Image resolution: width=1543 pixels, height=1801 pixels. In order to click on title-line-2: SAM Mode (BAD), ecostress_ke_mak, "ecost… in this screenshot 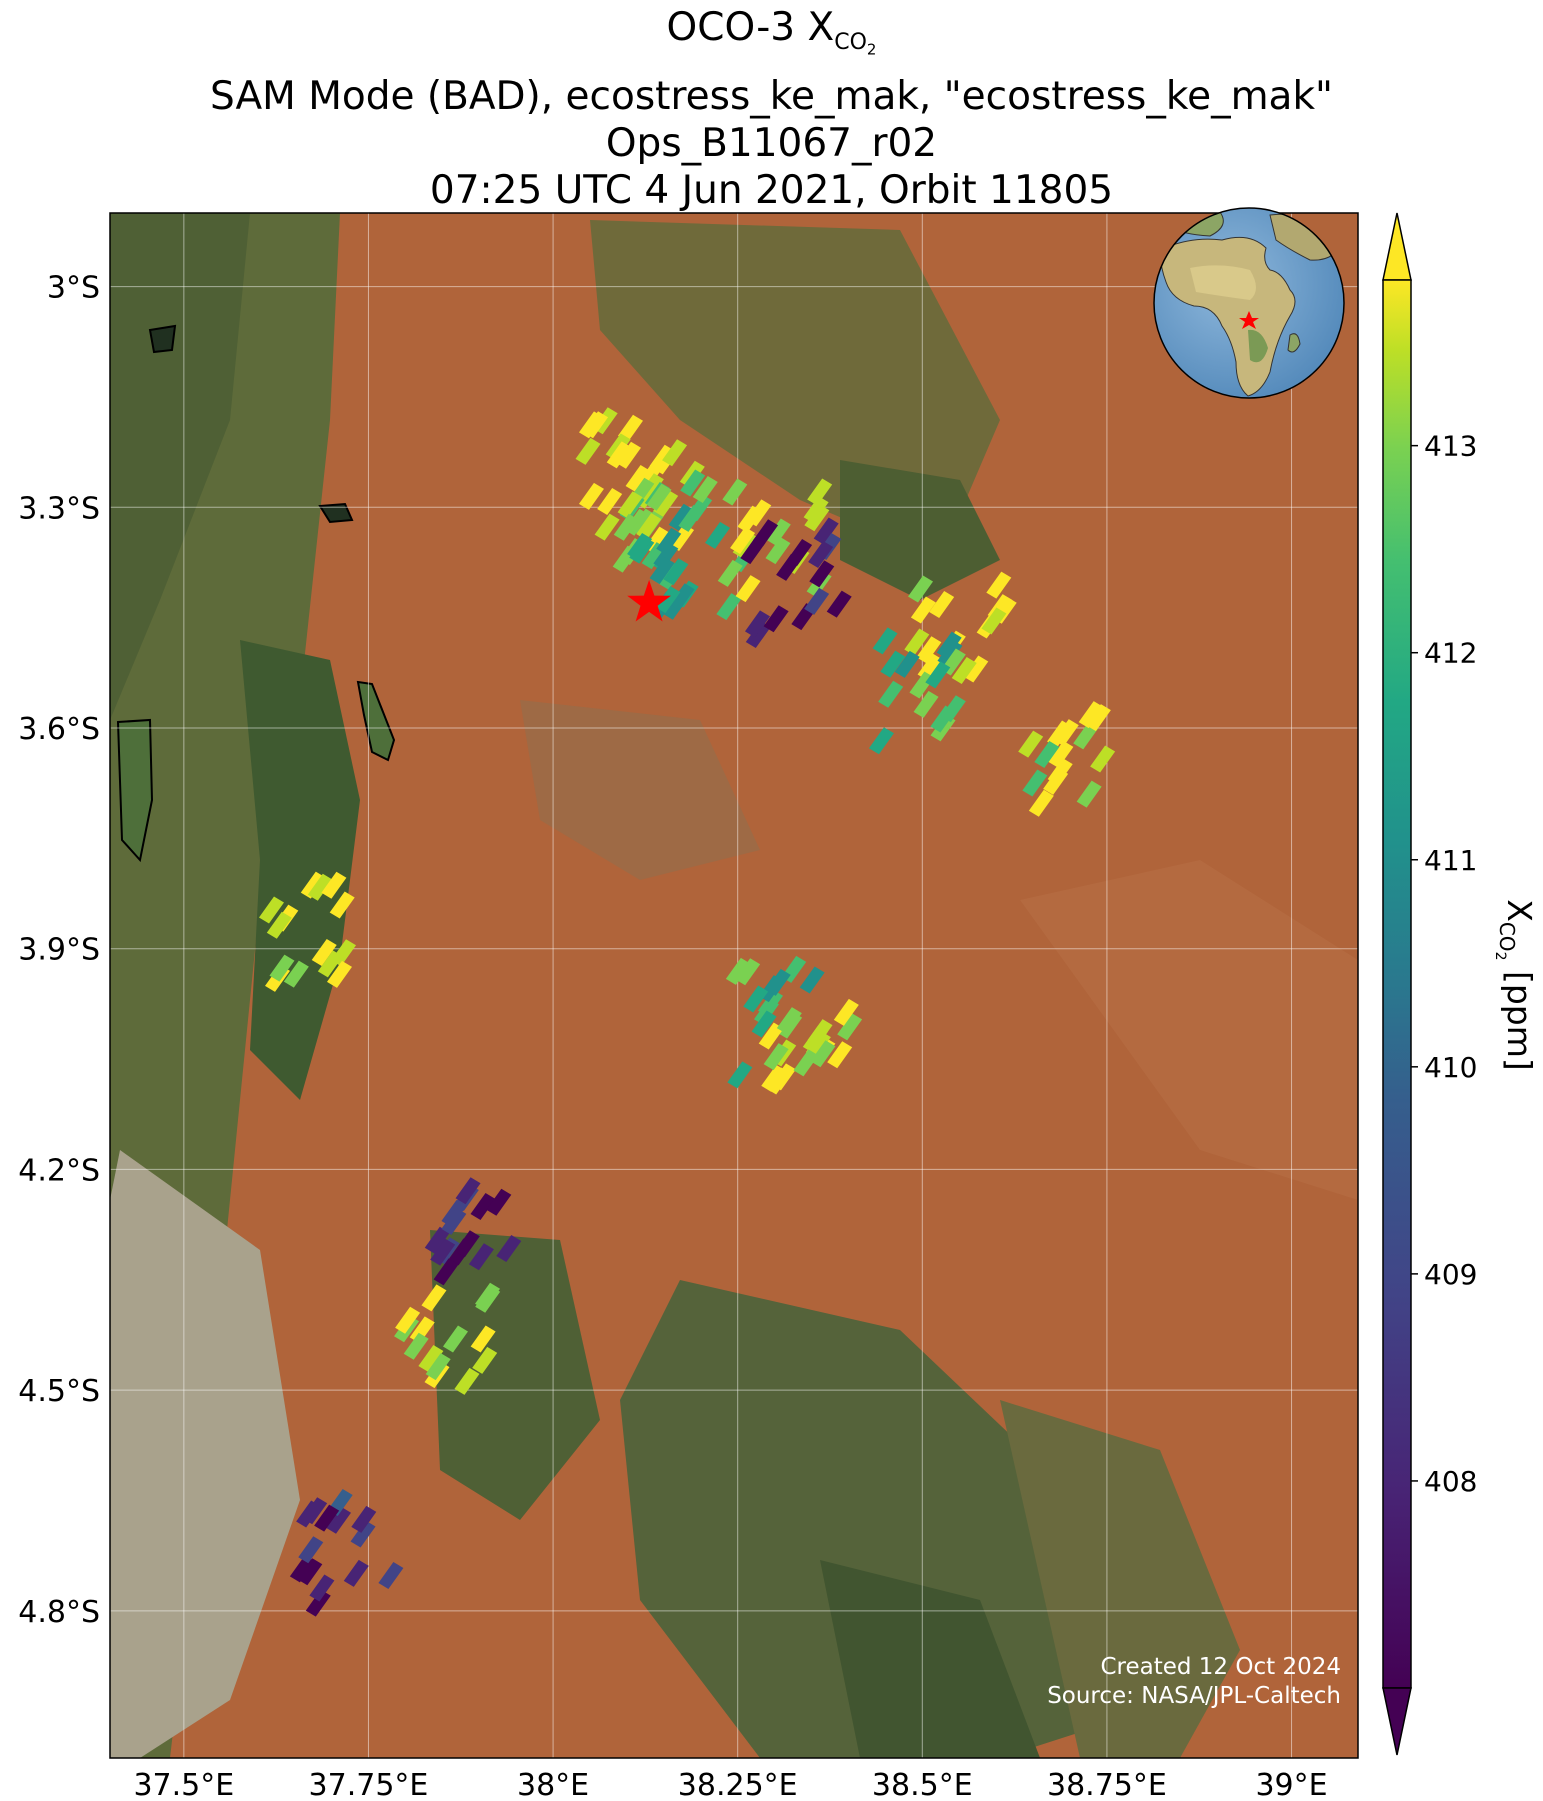, I will do `click(771, 97)`.